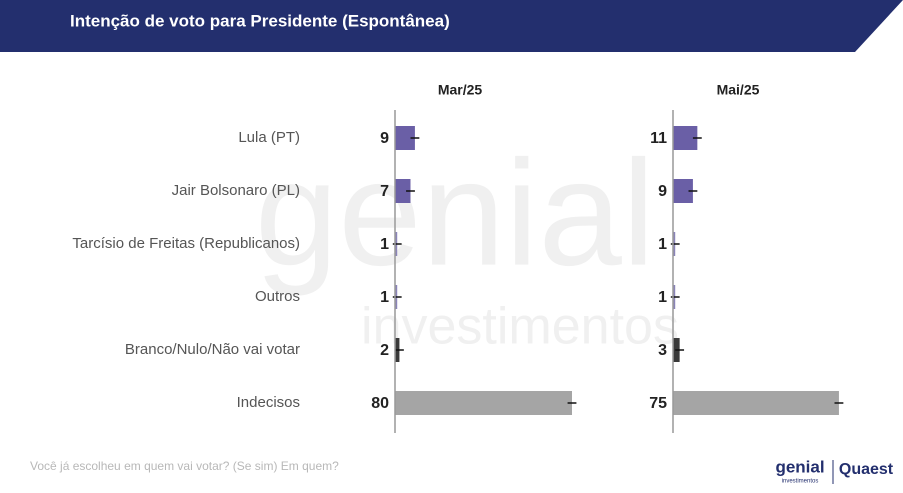  I want to click on logo: investimentos, so click(800, 482).